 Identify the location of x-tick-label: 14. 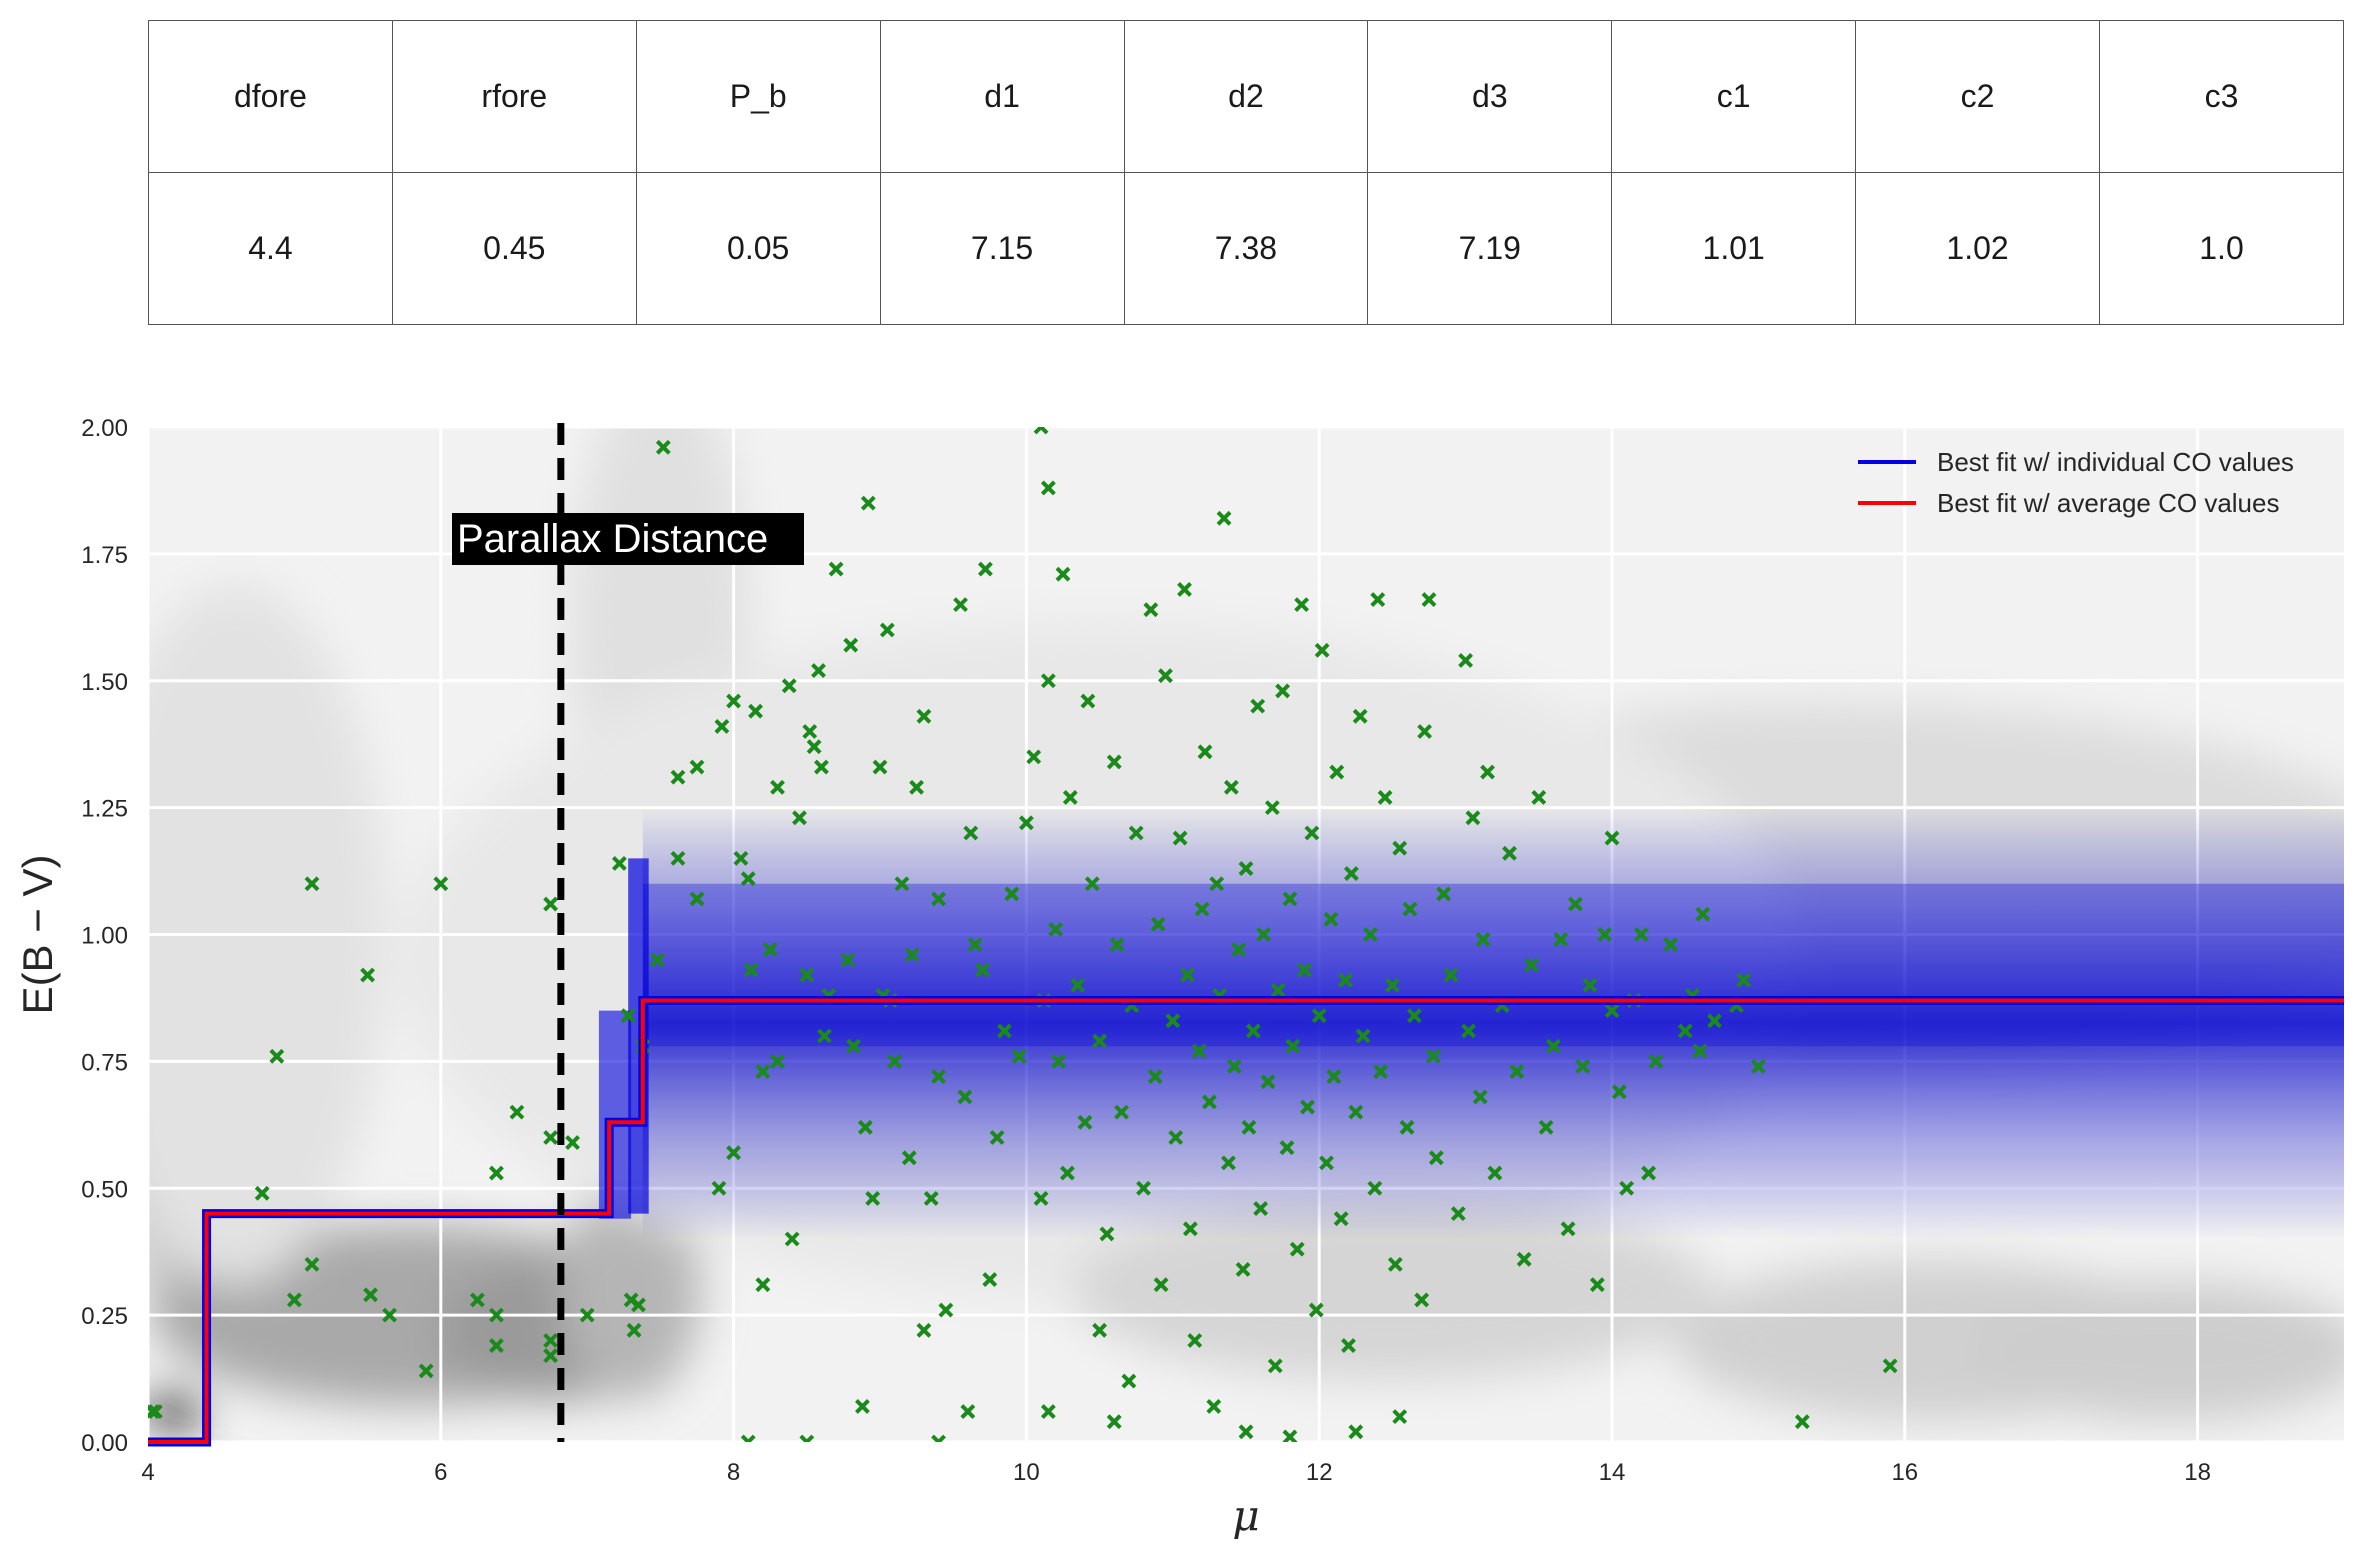
(1612, 1472).